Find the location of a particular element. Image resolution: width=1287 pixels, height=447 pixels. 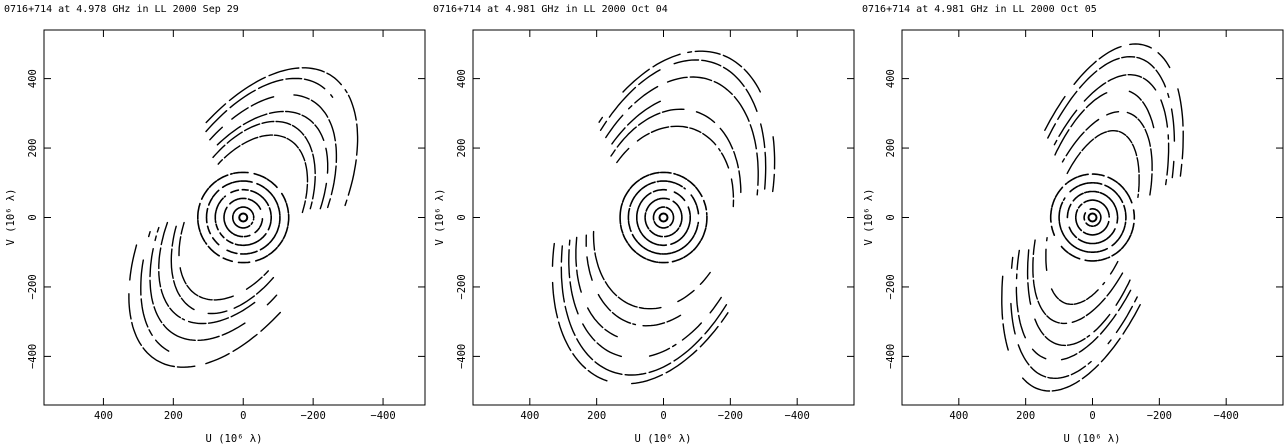

plot-title: 0716+714 at 4.981 GHz in LL 2000 Oct 05 is located at coordinates (979, 9).